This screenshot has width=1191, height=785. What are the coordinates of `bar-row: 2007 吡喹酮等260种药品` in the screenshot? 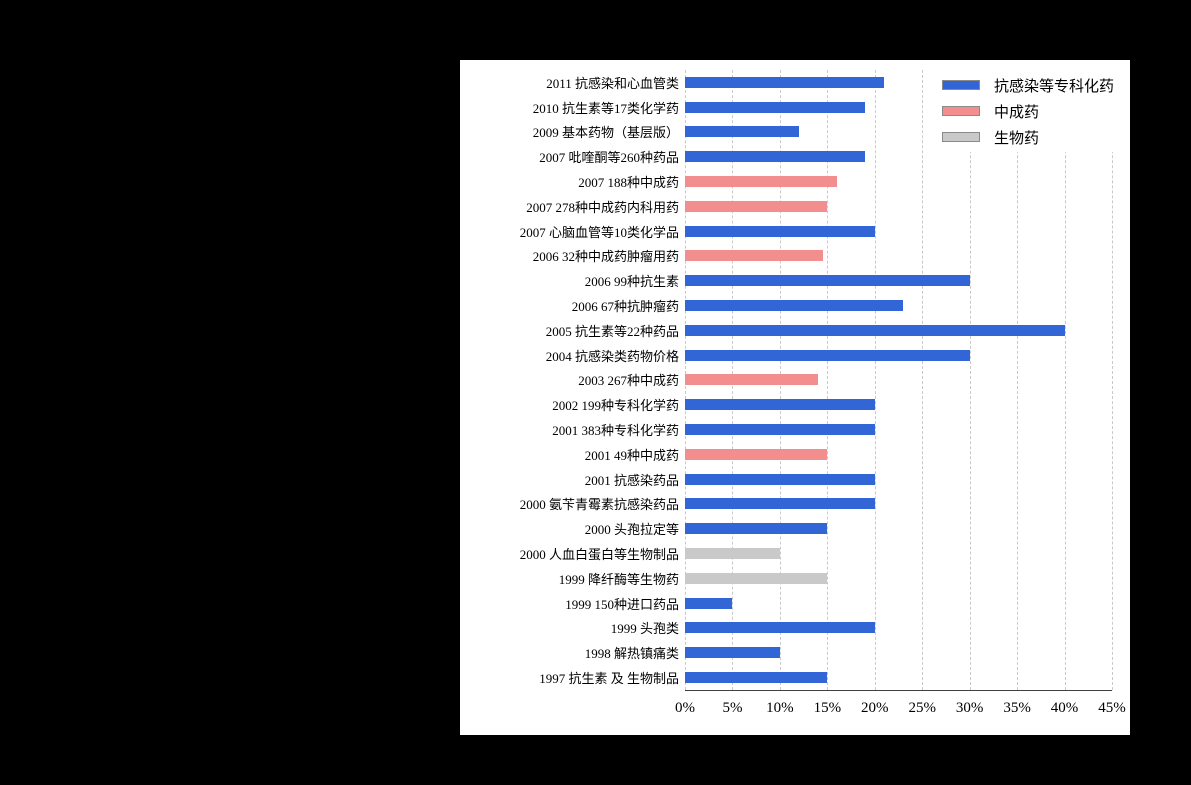 It's located at (795, 156).